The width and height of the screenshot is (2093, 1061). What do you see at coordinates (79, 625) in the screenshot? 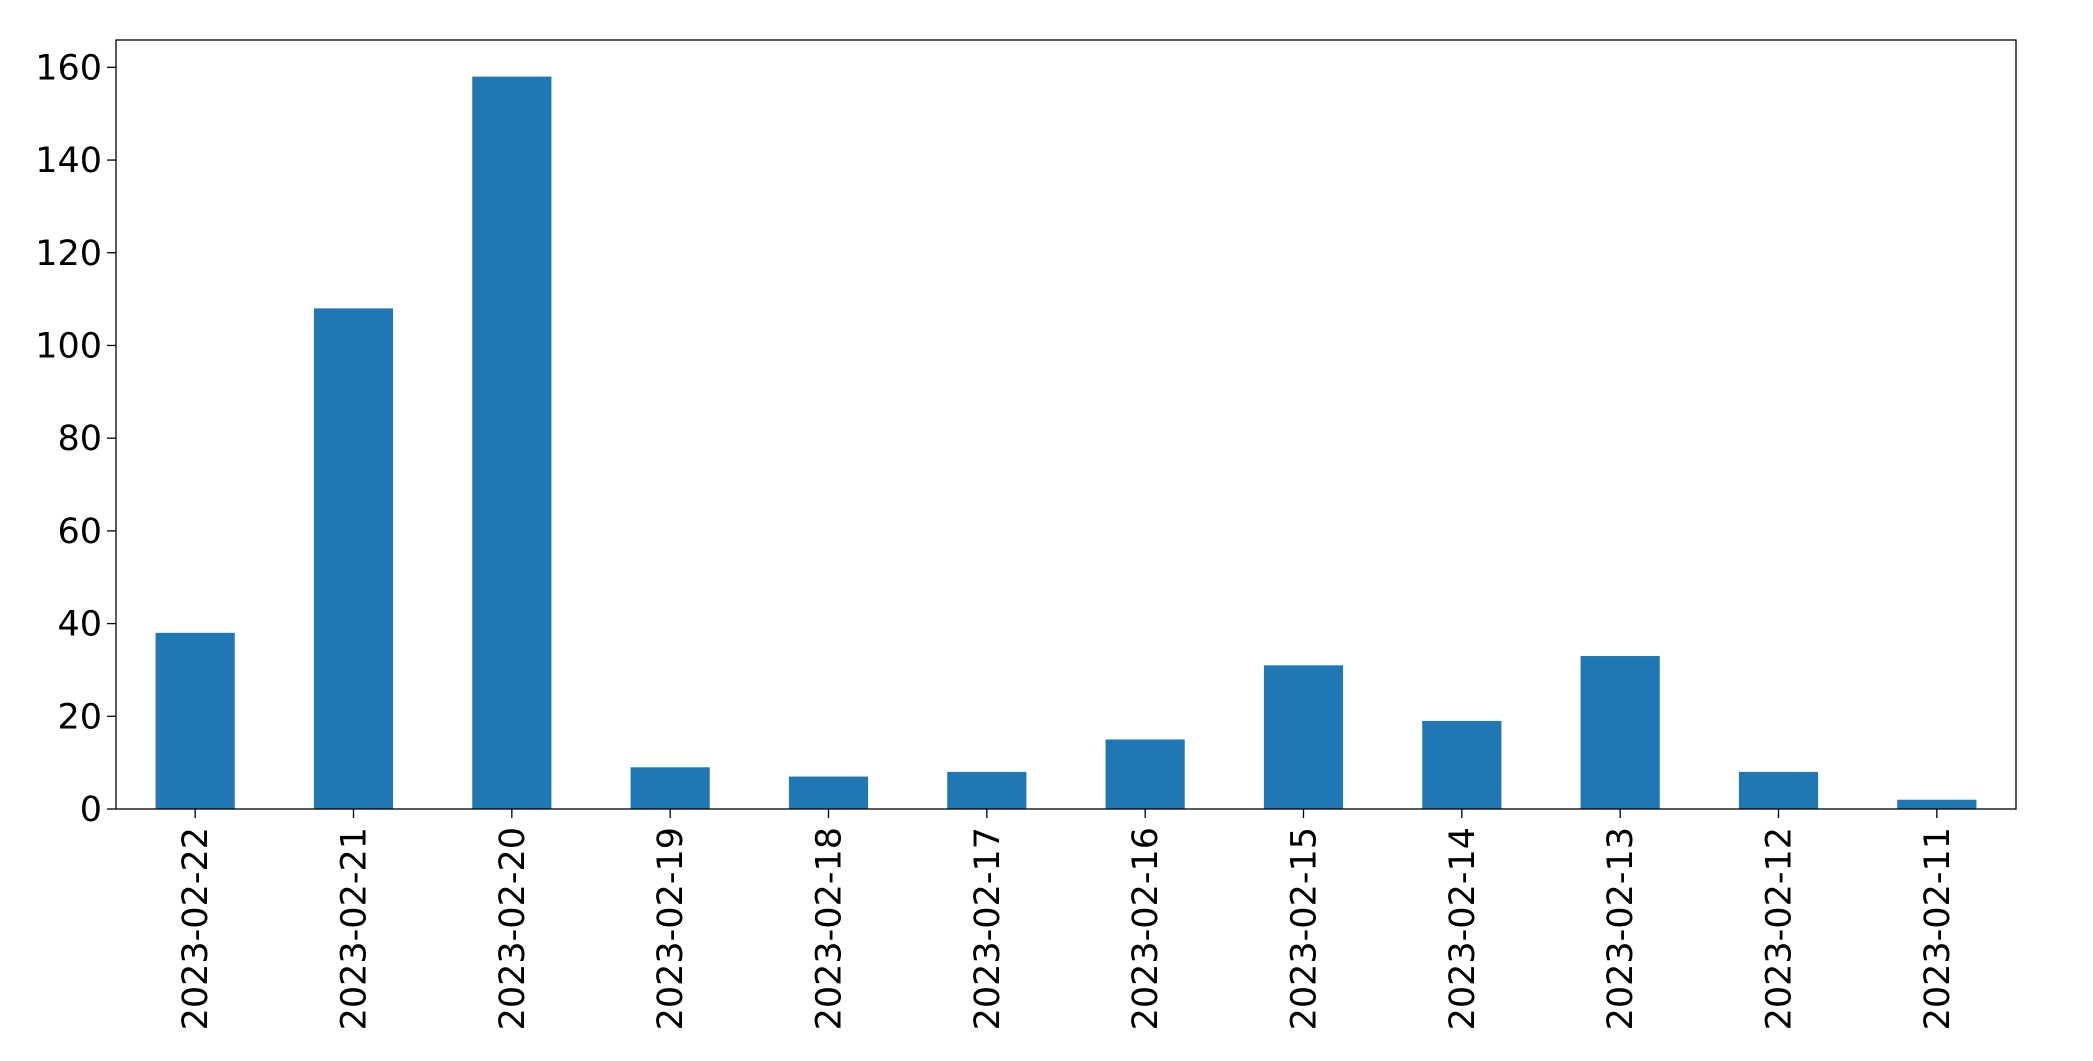
I see `y-tick-label: 40` at bounding box center [79, 625].